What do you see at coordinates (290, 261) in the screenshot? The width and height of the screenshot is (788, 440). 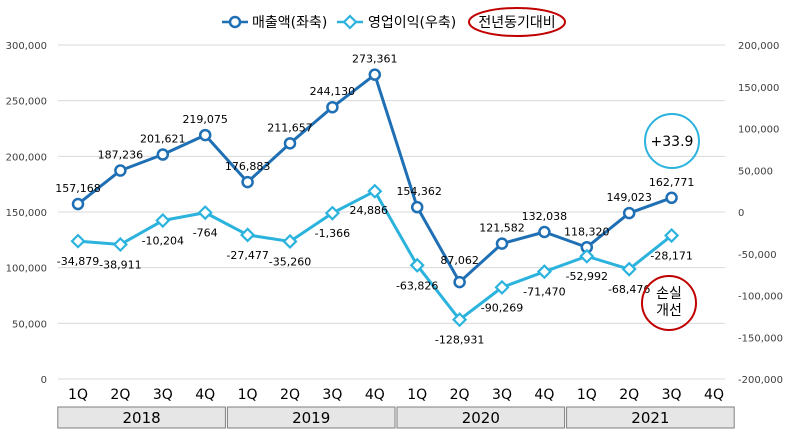 I see `data-label: -35,260` at bounding box center [290, 261].